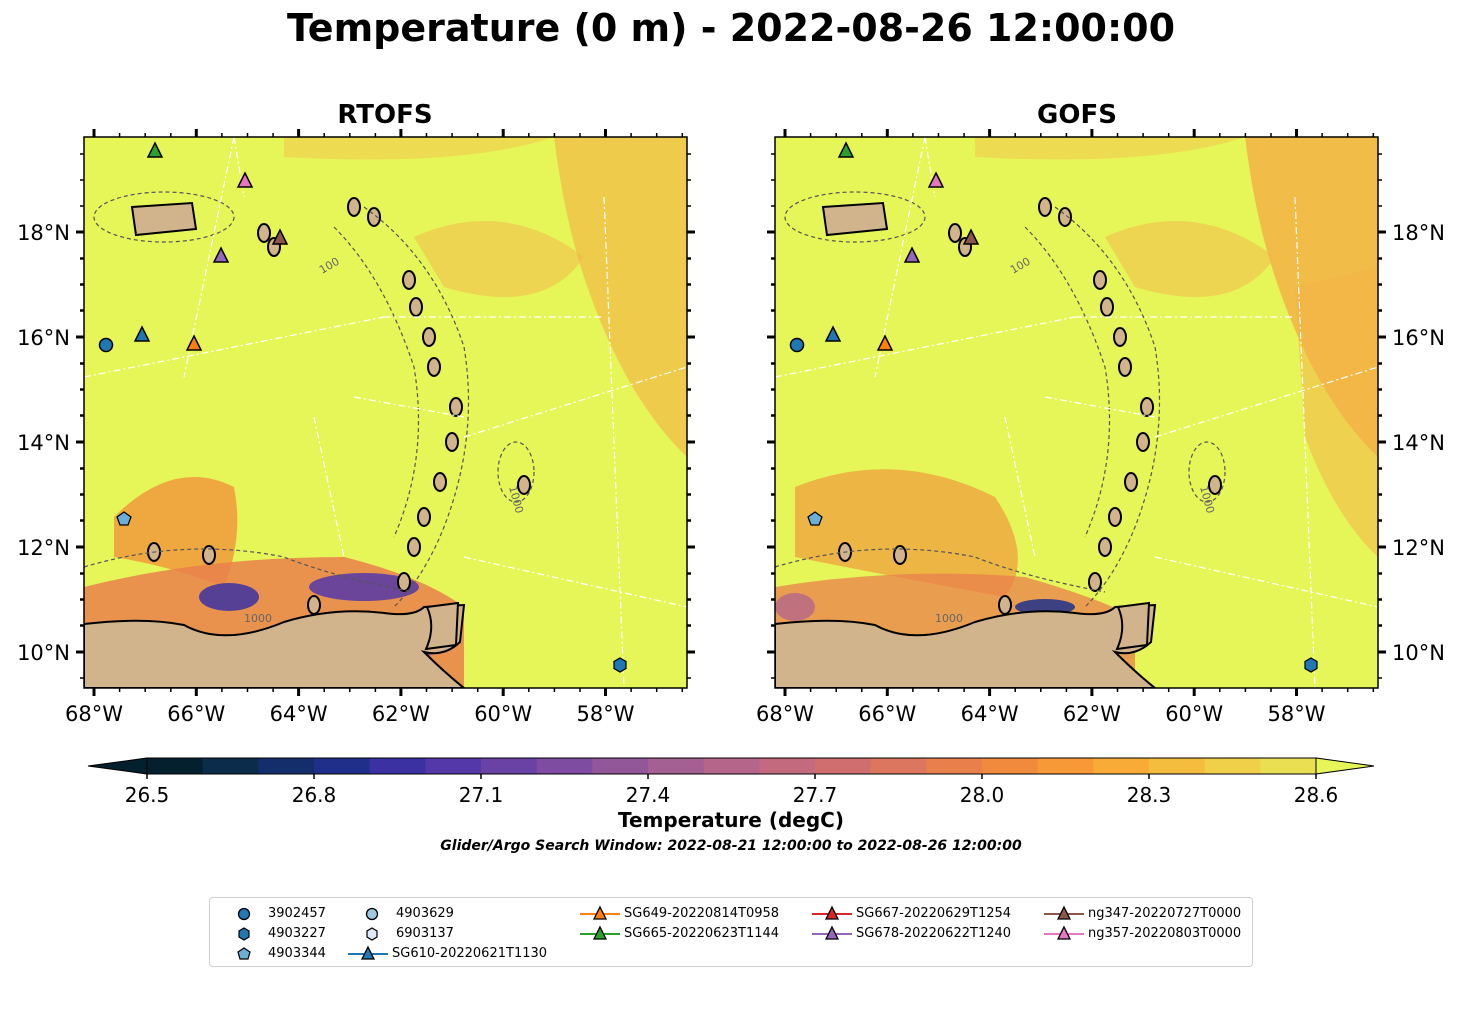 This screenshot has width=1462, height=1014. I want to click on lat-tick-label: 12°N, so click(1418, 548).